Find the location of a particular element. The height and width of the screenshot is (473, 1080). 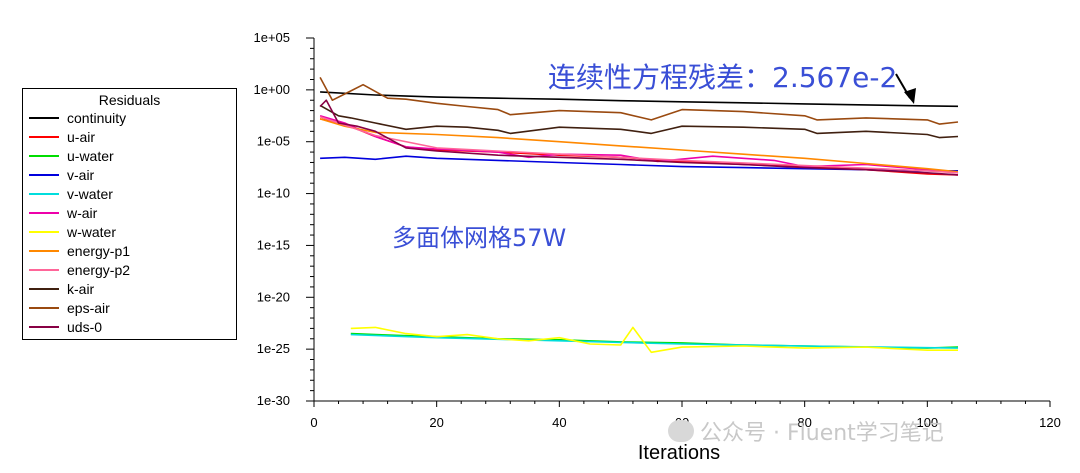

x-axis-label: Iterations is located at coordinates (679, 453).